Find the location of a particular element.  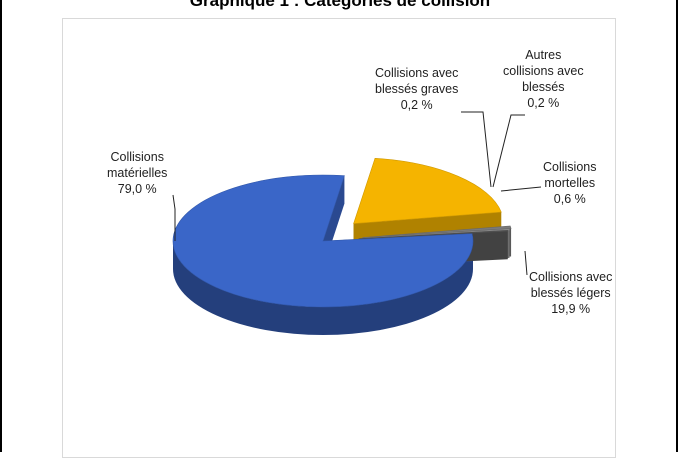

pie-slice-autres-collisions-avec-blesses is located at coordinates (433, 234).